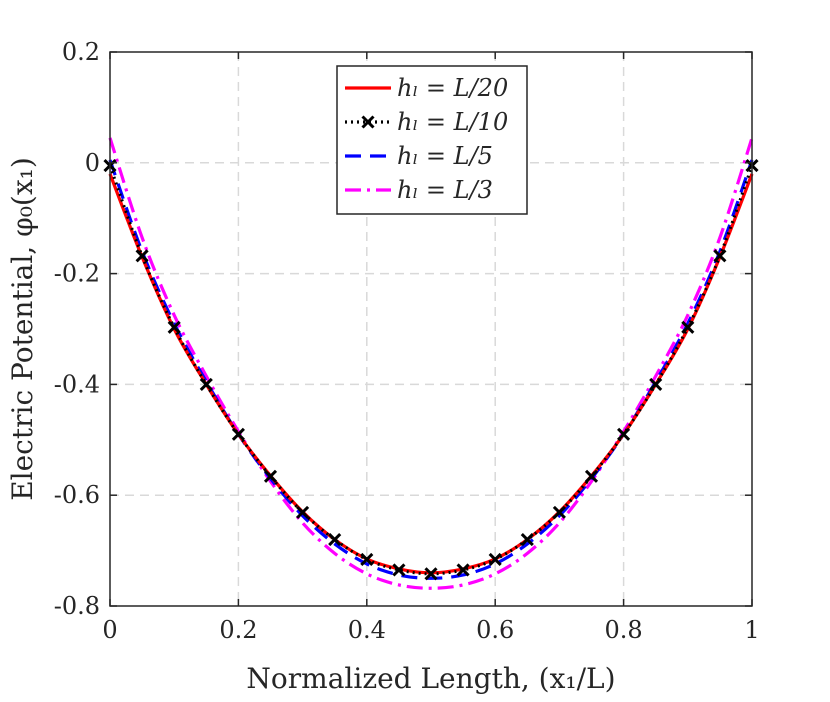 The image size is (830, 702). Describe the element at coordinates (368, 122) in the screenshot. I see `legend-marker` at that location.